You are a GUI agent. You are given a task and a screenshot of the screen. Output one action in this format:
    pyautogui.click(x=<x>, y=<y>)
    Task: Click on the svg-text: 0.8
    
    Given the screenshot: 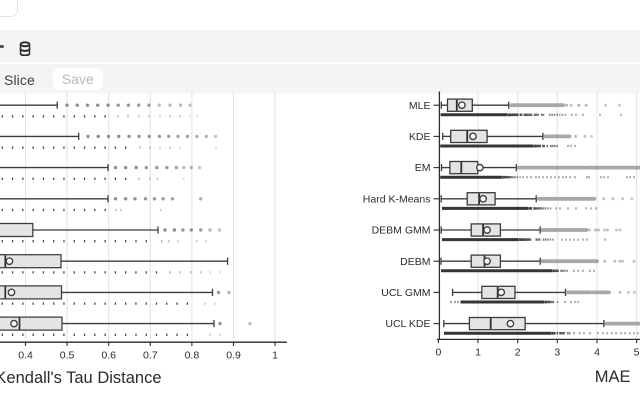 What is the action you would take?
    pyautogui.click(x=192, y=356)
    